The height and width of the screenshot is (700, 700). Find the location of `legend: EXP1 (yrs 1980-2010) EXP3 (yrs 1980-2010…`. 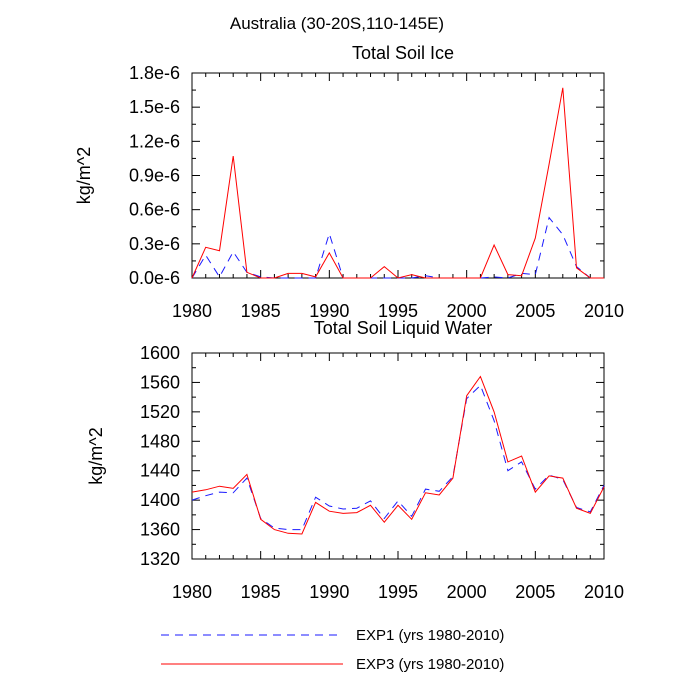

legend: EXP1 (yrs 1980-2010) EXP3 (yrs 1980-2010… is located at coordinates (332, 650).